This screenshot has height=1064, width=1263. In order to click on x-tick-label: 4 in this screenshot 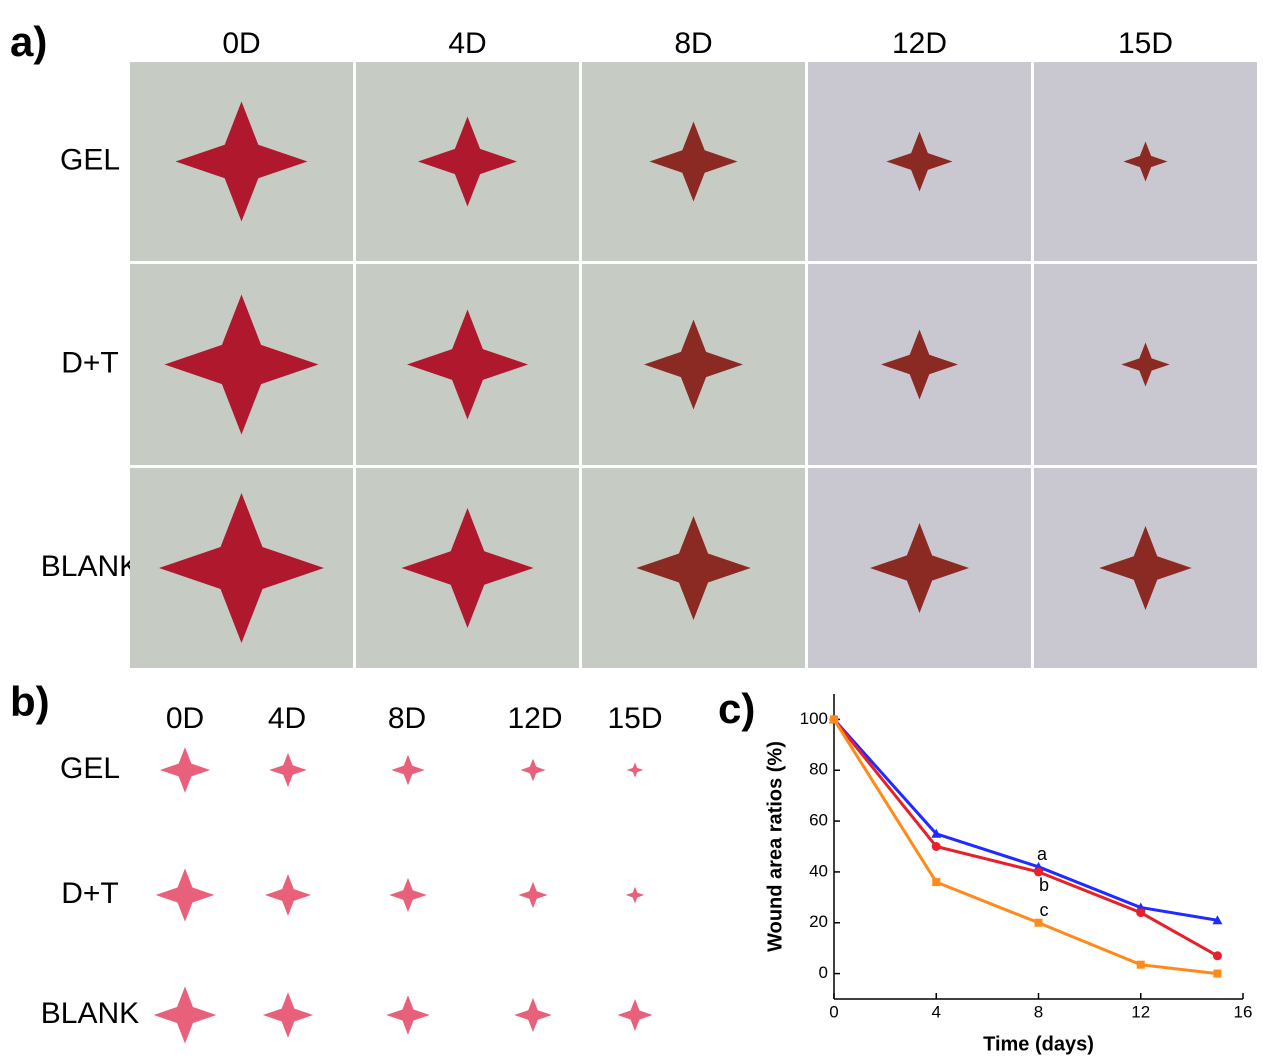, I will do `click(936, 1011)`.